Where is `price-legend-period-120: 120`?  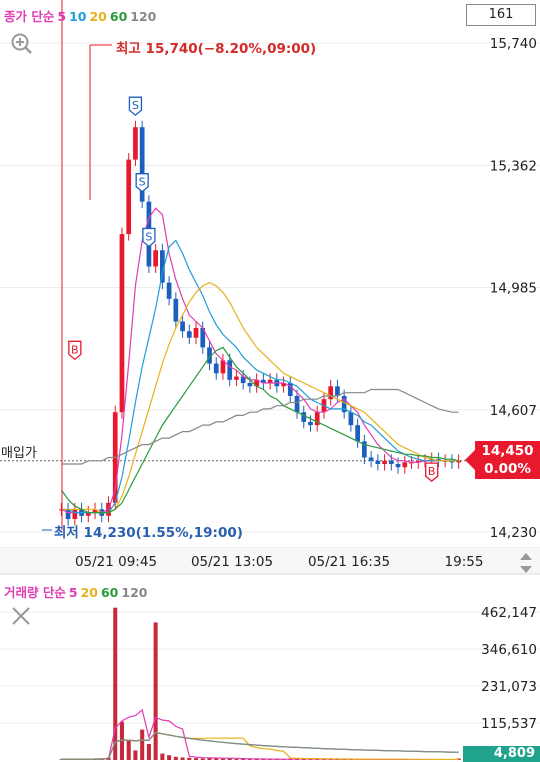
price-legend-period-120: 120 is located at coordinates (143, 16).